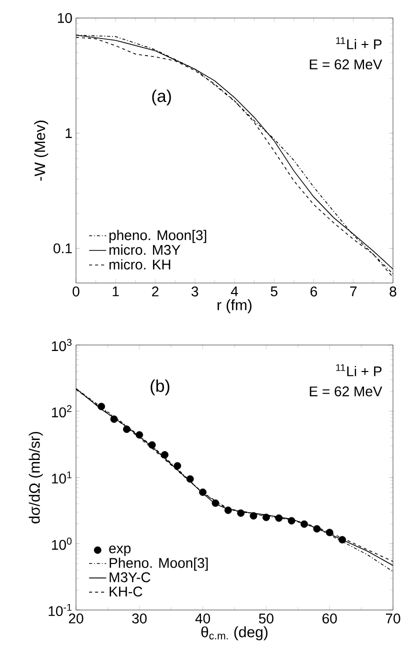  Describe the element at coordinates (145, 249) in the screenshot. I see `legend-label: micro. M3Y` at that location.